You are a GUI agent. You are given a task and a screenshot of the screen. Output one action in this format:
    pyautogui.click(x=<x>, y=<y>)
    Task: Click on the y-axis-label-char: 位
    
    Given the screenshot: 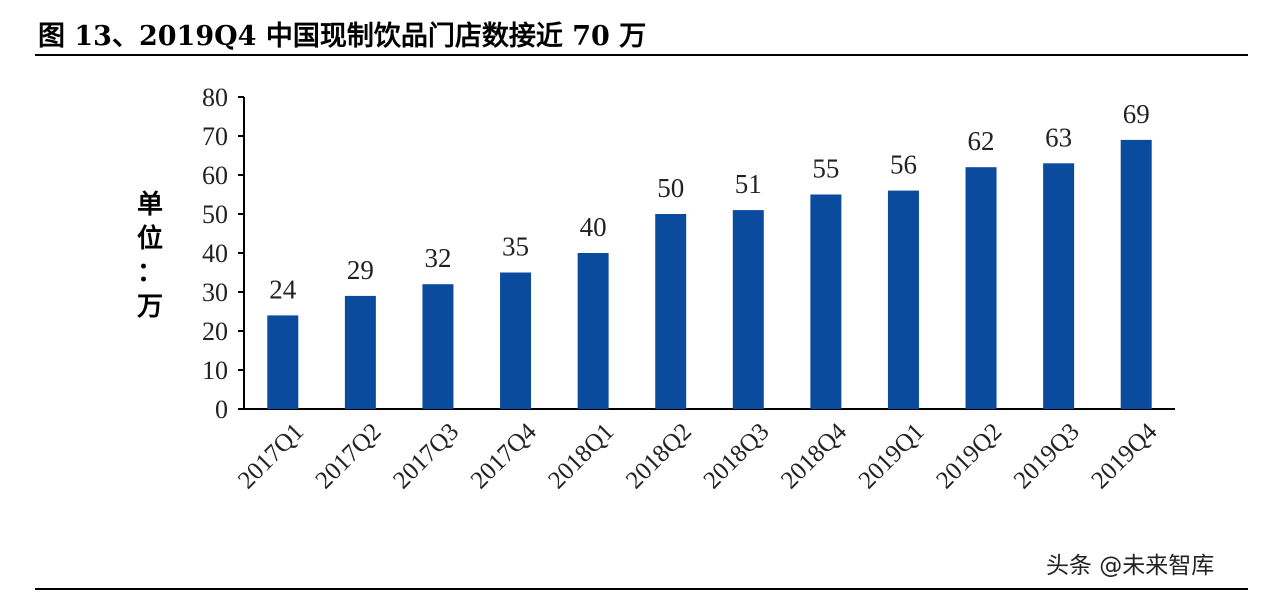 What is the action you would take?
    pyautogui.click(x=149, y=239)
    